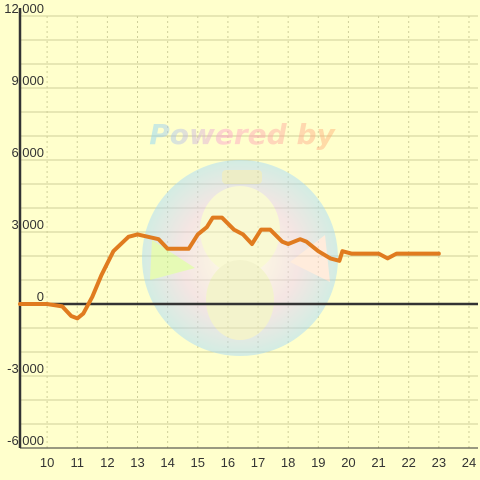 The width and height of the screenshot is (480, 480). Describe the element at coordinates (167, 462) in the screenshot. I see `x-tick-label: 14` at that location.